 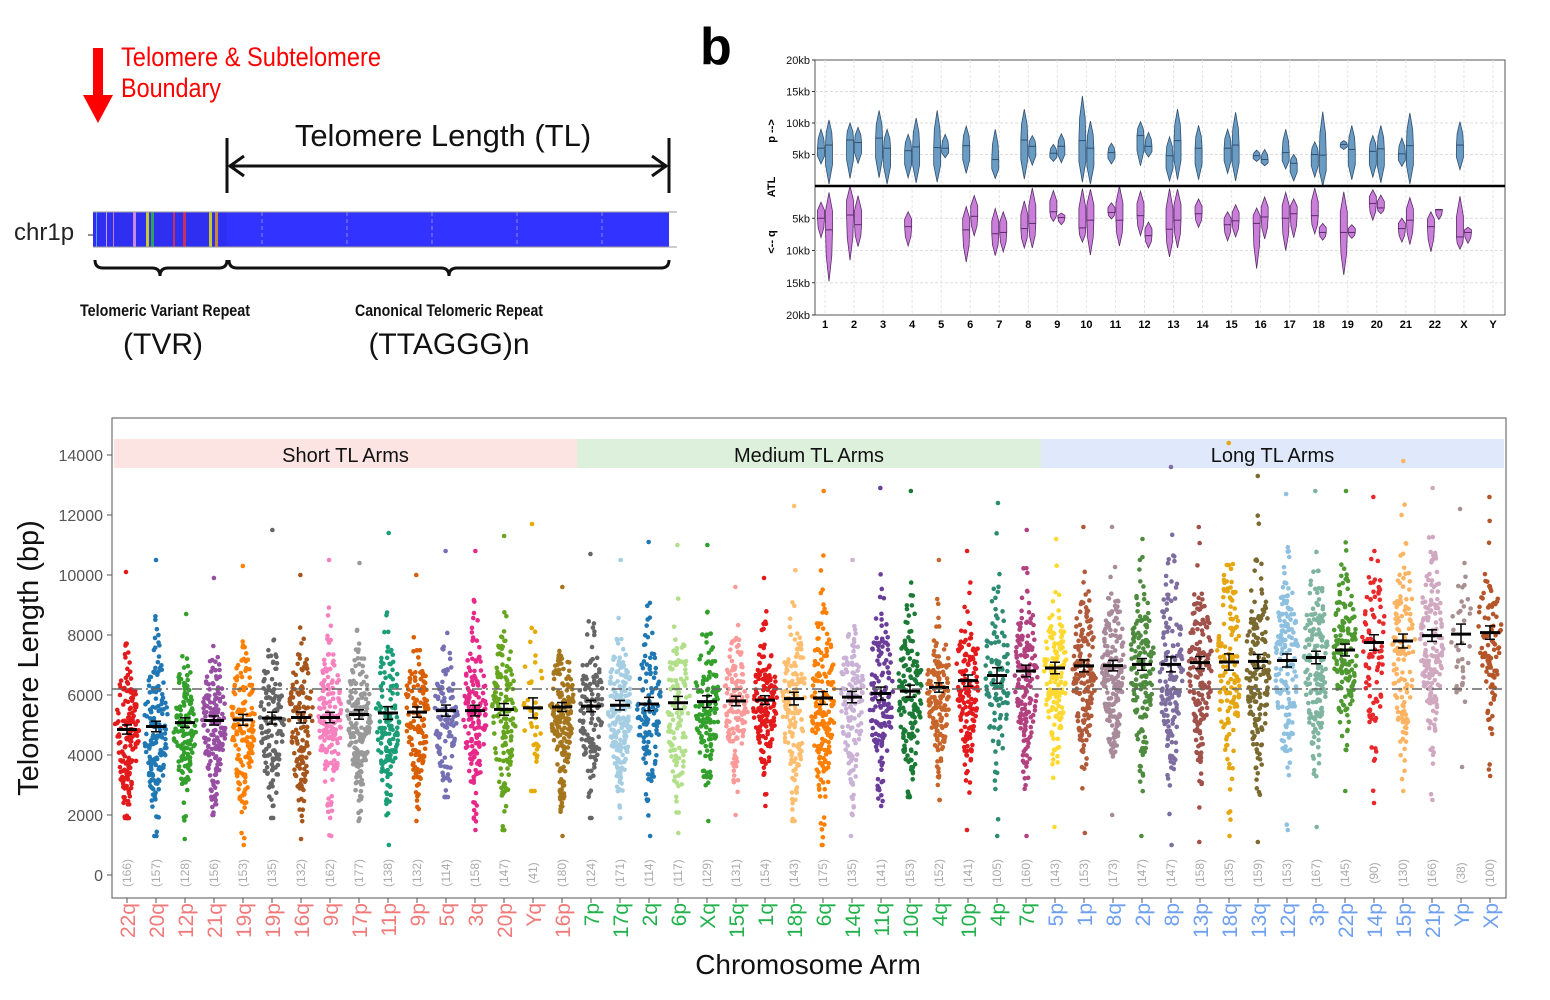 I want to click on count-label: (114), so click(x=446, y=872).